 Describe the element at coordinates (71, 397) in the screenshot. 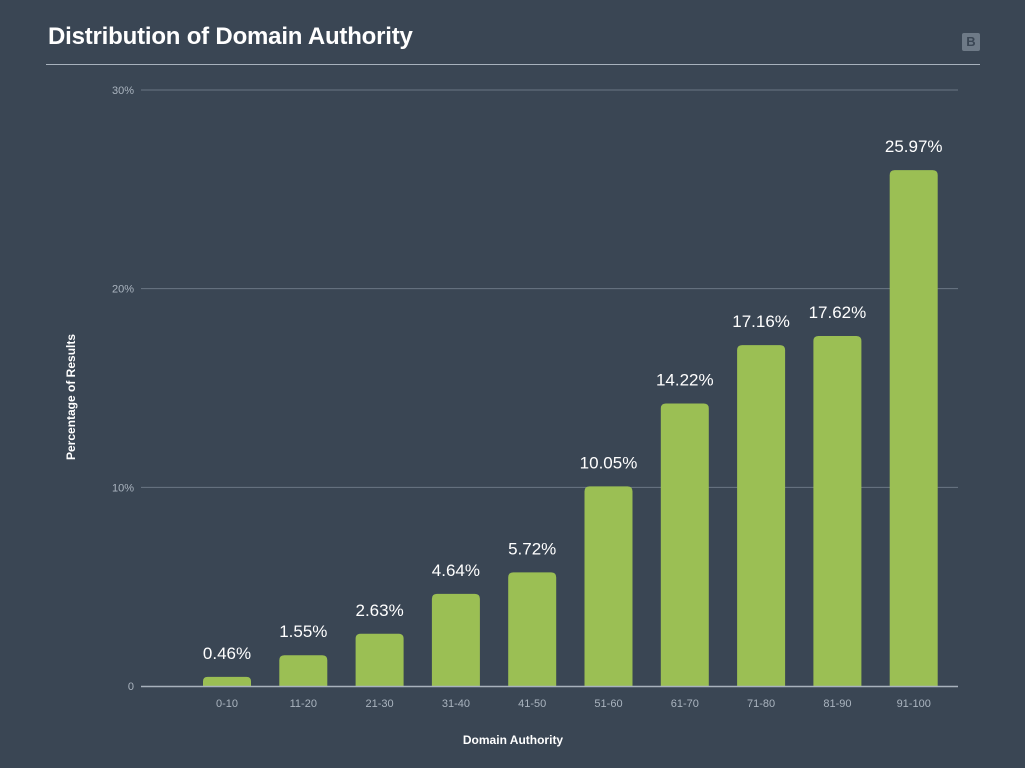

I see `y-axis-title: Percentage of Results` at that location.